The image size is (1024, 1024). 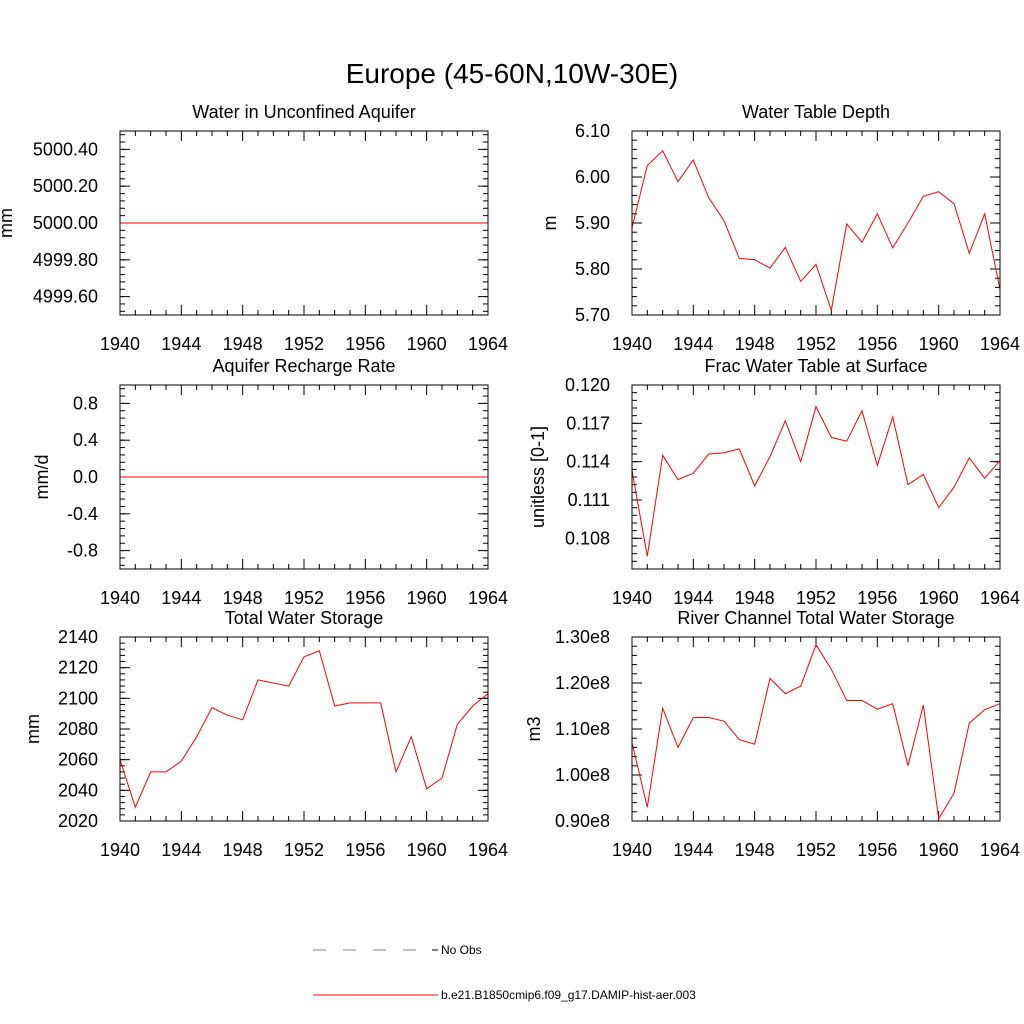 What do you see at coordinates (587, 538) in the screenshot?
I see `y-tick-label: 0.108` at bounding box center [587, 538].